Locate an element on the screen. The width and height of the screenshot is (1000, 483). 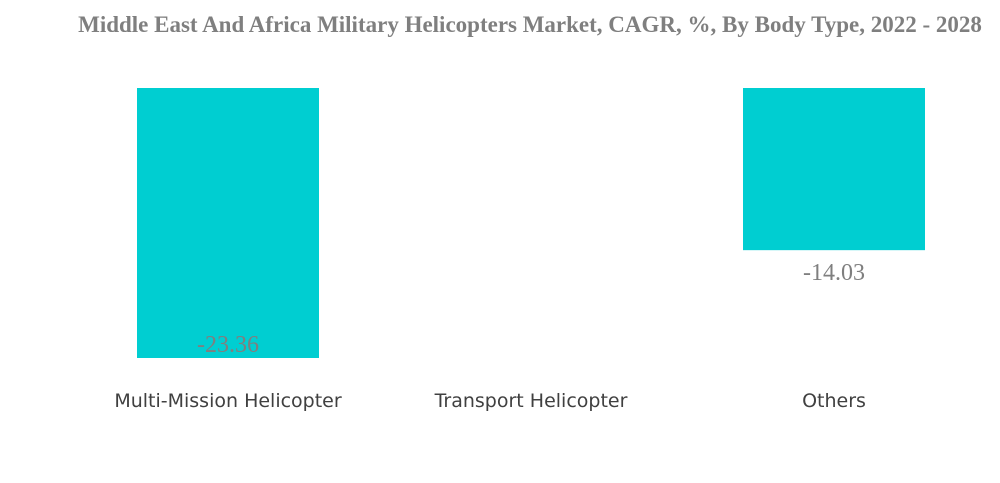
data-label-multi-mission-helicopter: -23.36 is located at coordinates (228, 345).